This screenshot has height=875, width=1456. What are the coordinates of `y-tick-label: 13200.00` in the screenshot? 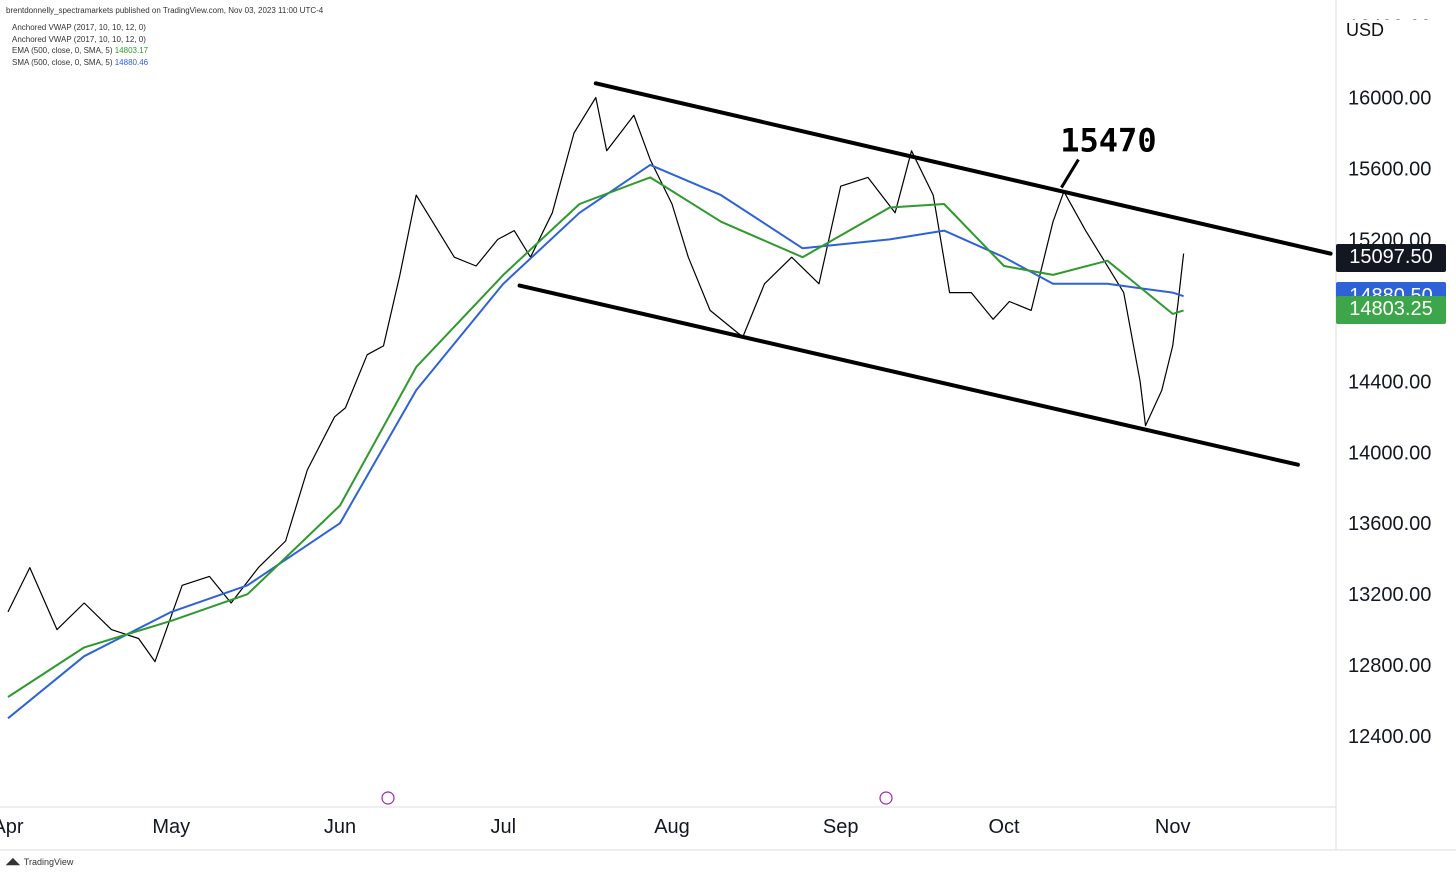 It's located at (1389, 595).